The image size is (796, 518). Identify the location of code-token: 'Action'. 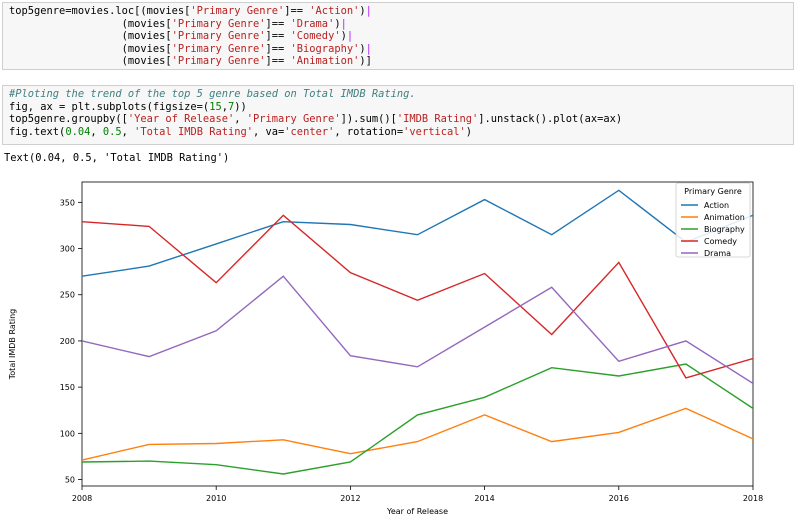
(334, 11).